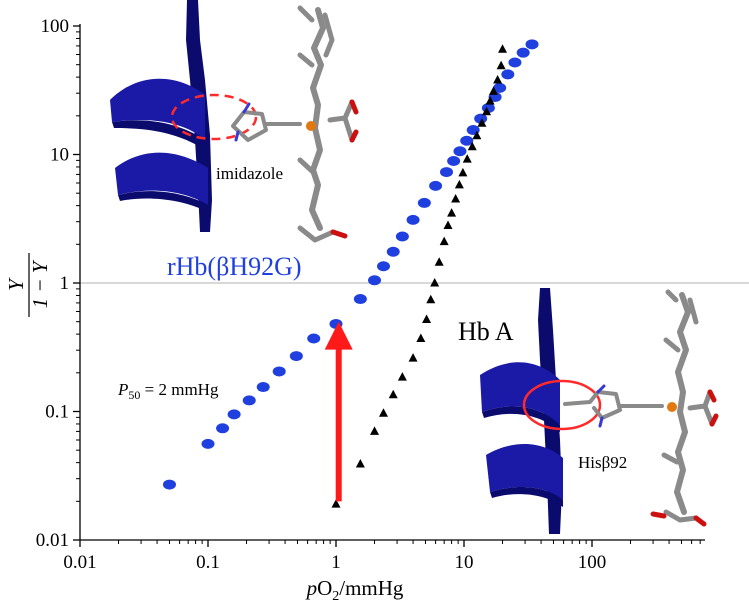 This screenshot has height=606, width=749. Describe the element at coordinates (16, 284) in the screenshot. I see `y-axis-title-numerator: Y` at that location.